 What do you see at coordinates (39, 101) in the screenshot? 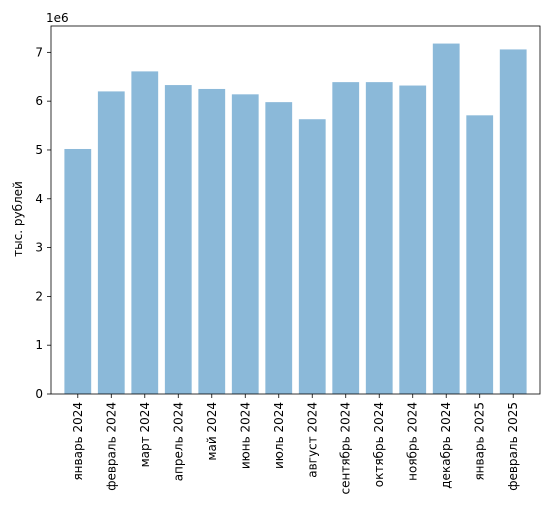
I see `y-tick-label: 6` at bounding box center [39, 101].